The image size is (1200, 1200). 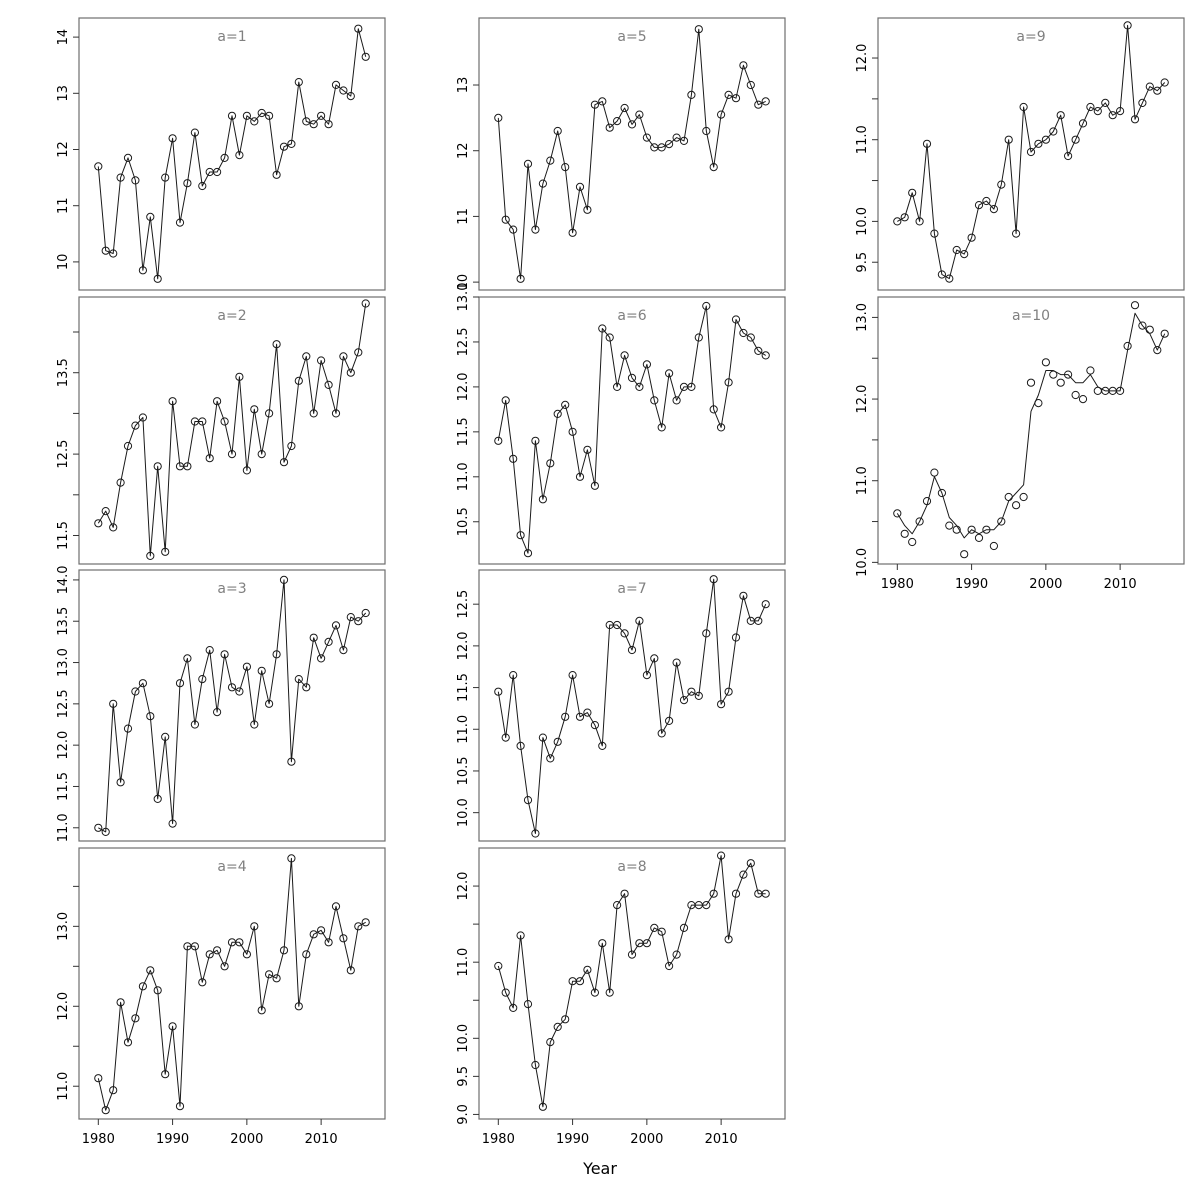 I want to click on panel-title: a=10, so click(x=1031, y=316).